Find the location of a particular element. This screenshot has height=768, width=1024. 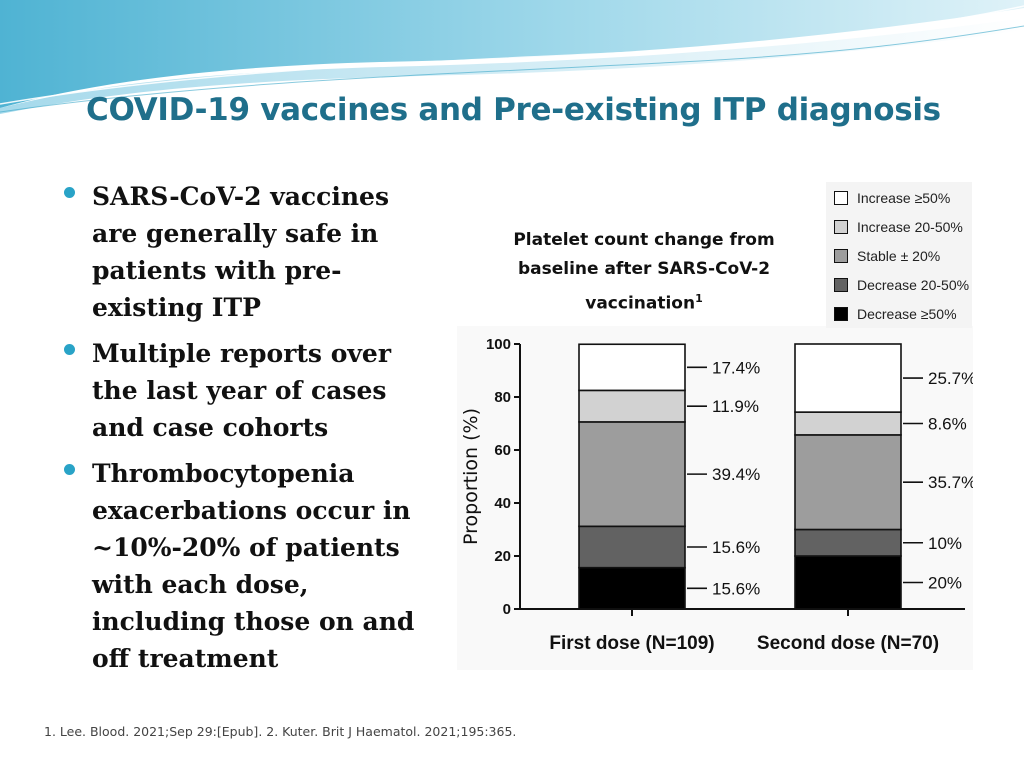

x-category-label: Second dose (N=70) is located at coordinates (848, 643).